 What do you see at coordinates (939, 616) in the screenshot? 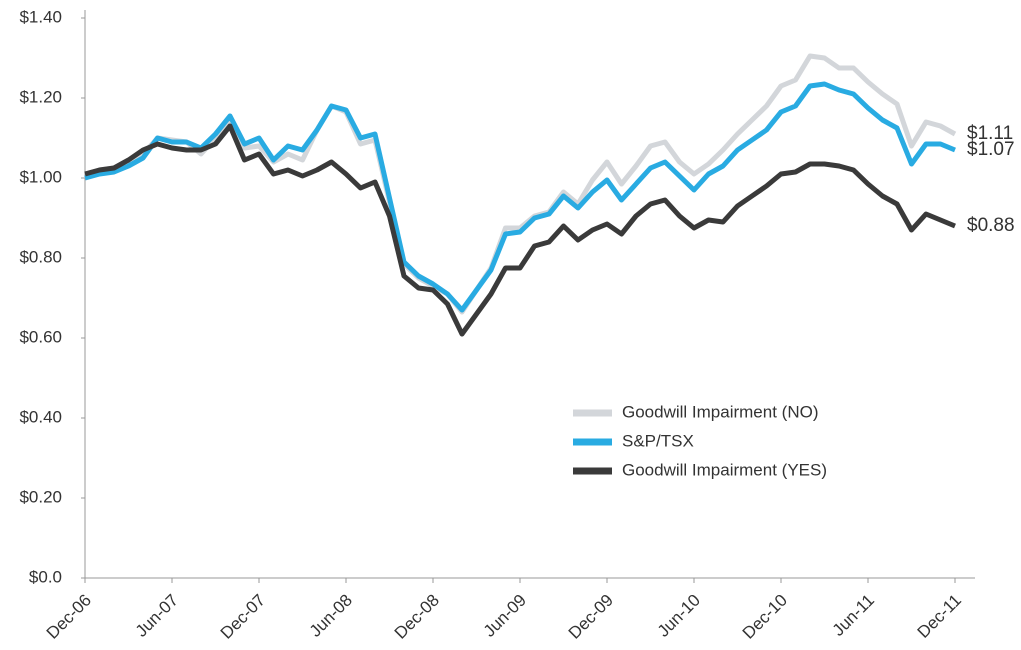
I see `x-tick-label: Dec-11` at bounding box center [939, 616].